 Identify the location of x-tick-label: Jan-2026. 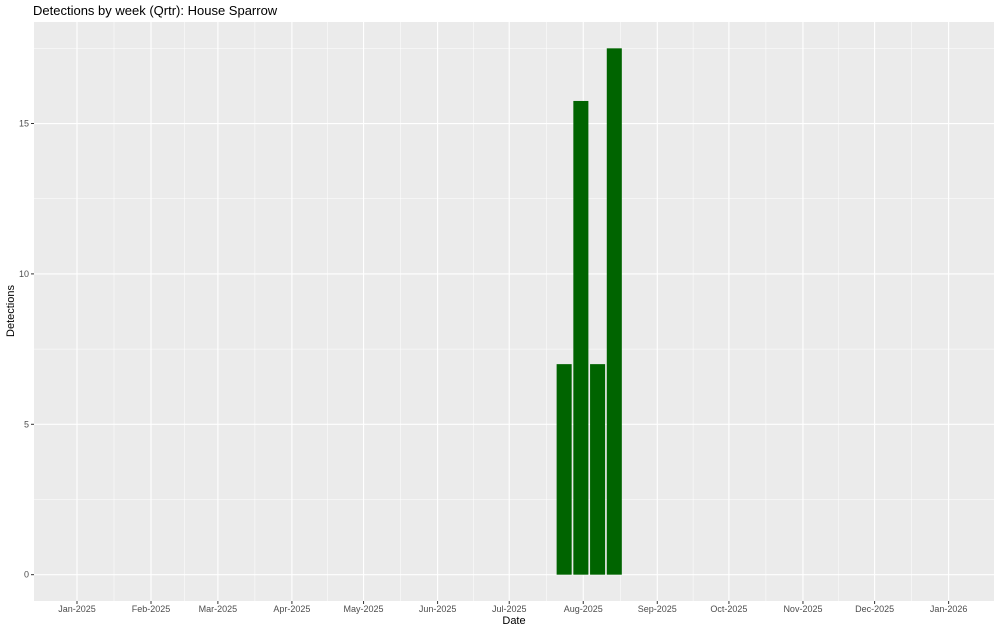
(949, 609).